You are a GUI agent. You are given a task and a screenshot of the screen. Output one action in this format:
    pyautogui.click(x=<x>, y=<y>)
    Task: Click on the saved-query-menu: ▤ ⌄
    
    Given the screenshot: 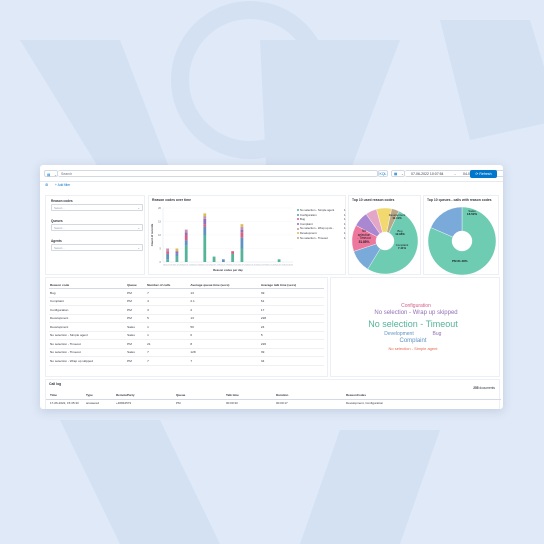 What is the action you would take?
    pyautogui.click(x=51, y=173)
    